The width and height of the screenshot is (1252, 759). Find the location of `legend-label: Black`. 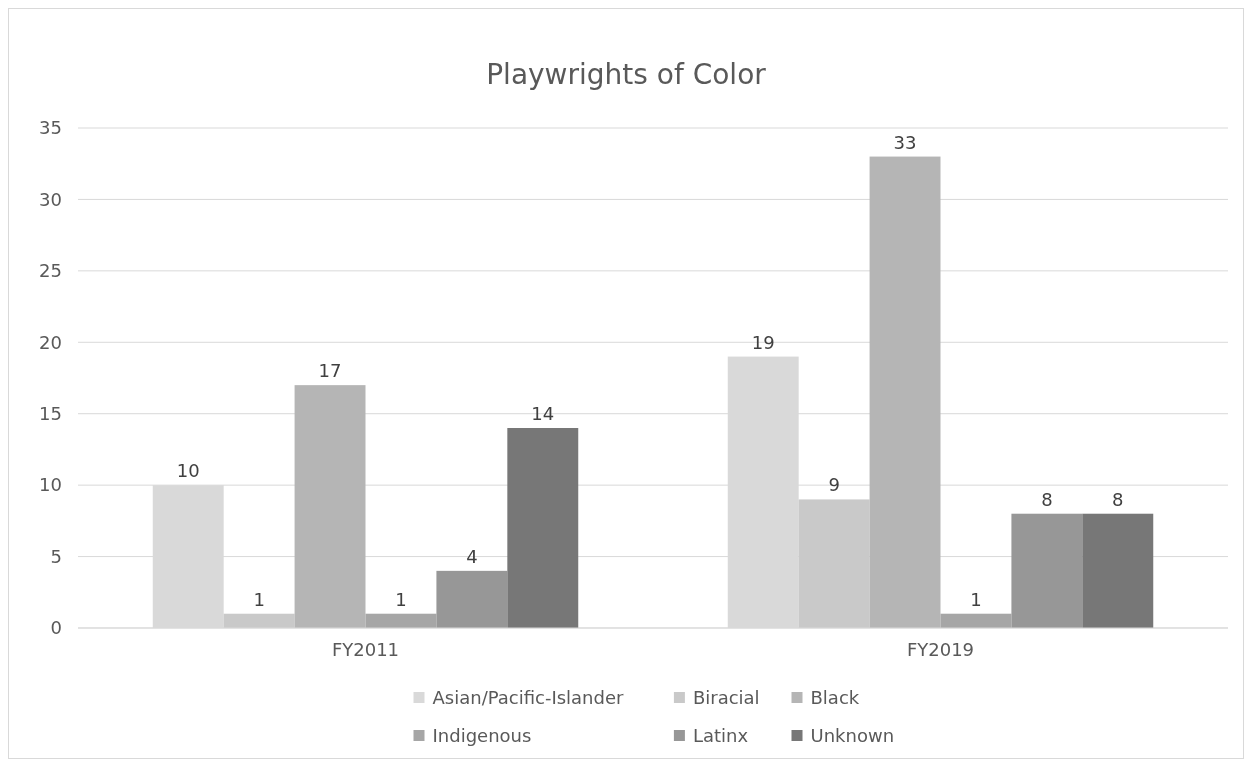

legend-label: Black is located at coordinates (835, 698).